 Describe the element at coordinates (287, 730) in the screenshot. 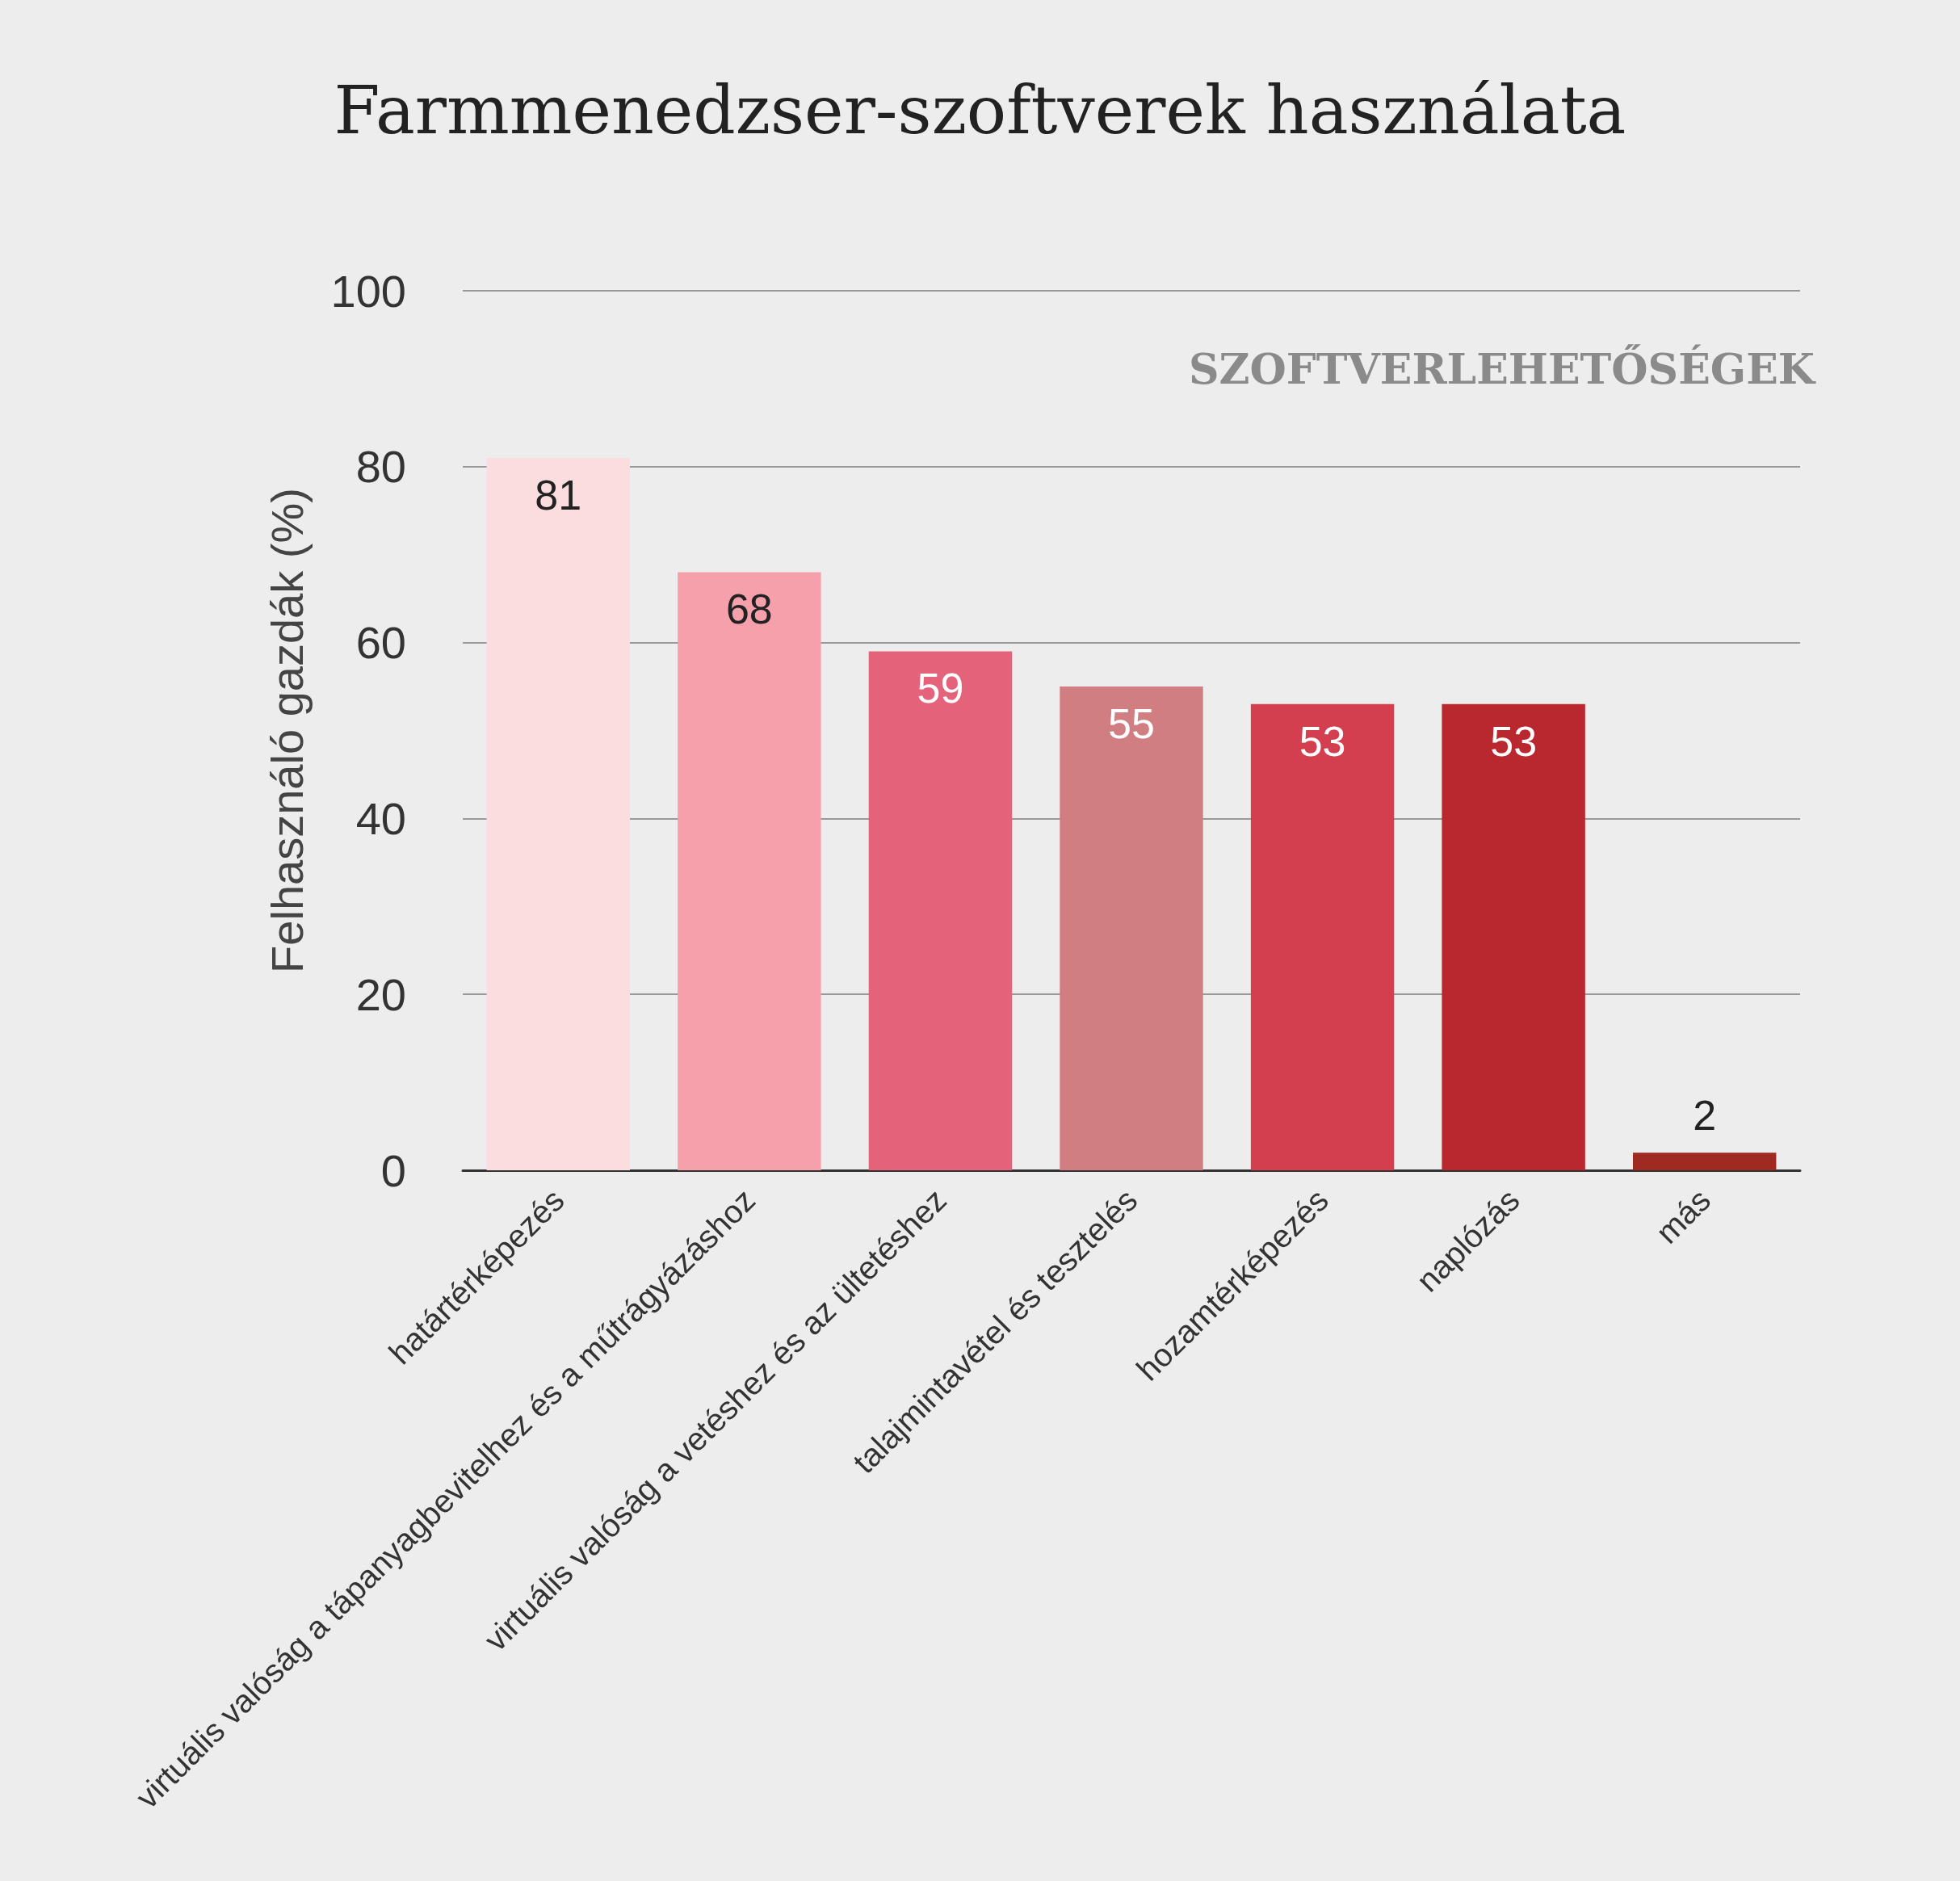

I see `y-axis-title: Felhasználó gazdák (%)` at that location.